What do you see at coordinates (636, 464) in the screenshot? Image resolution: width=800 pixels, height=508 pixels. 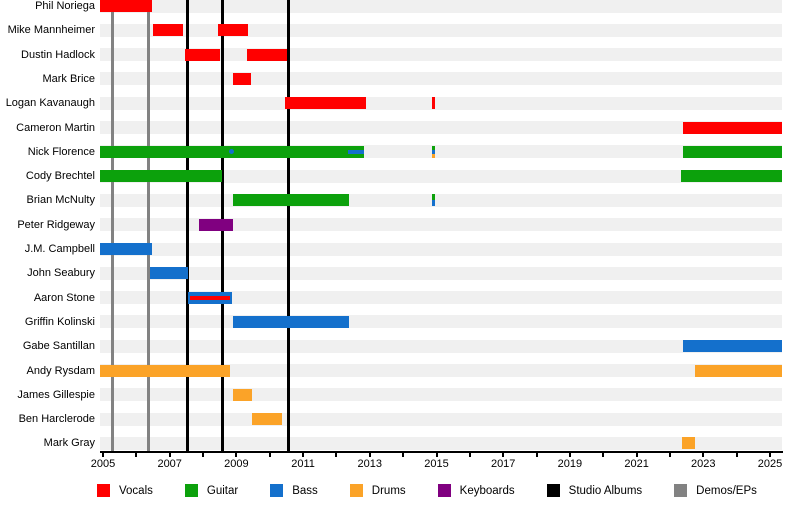 I see `axis-tick-label: 2021` at bounding box center [636, 464].